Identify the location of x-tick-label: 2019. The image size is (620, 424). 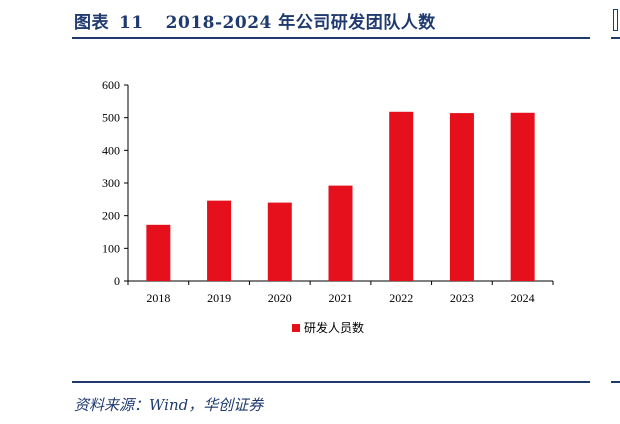
(219, 298).